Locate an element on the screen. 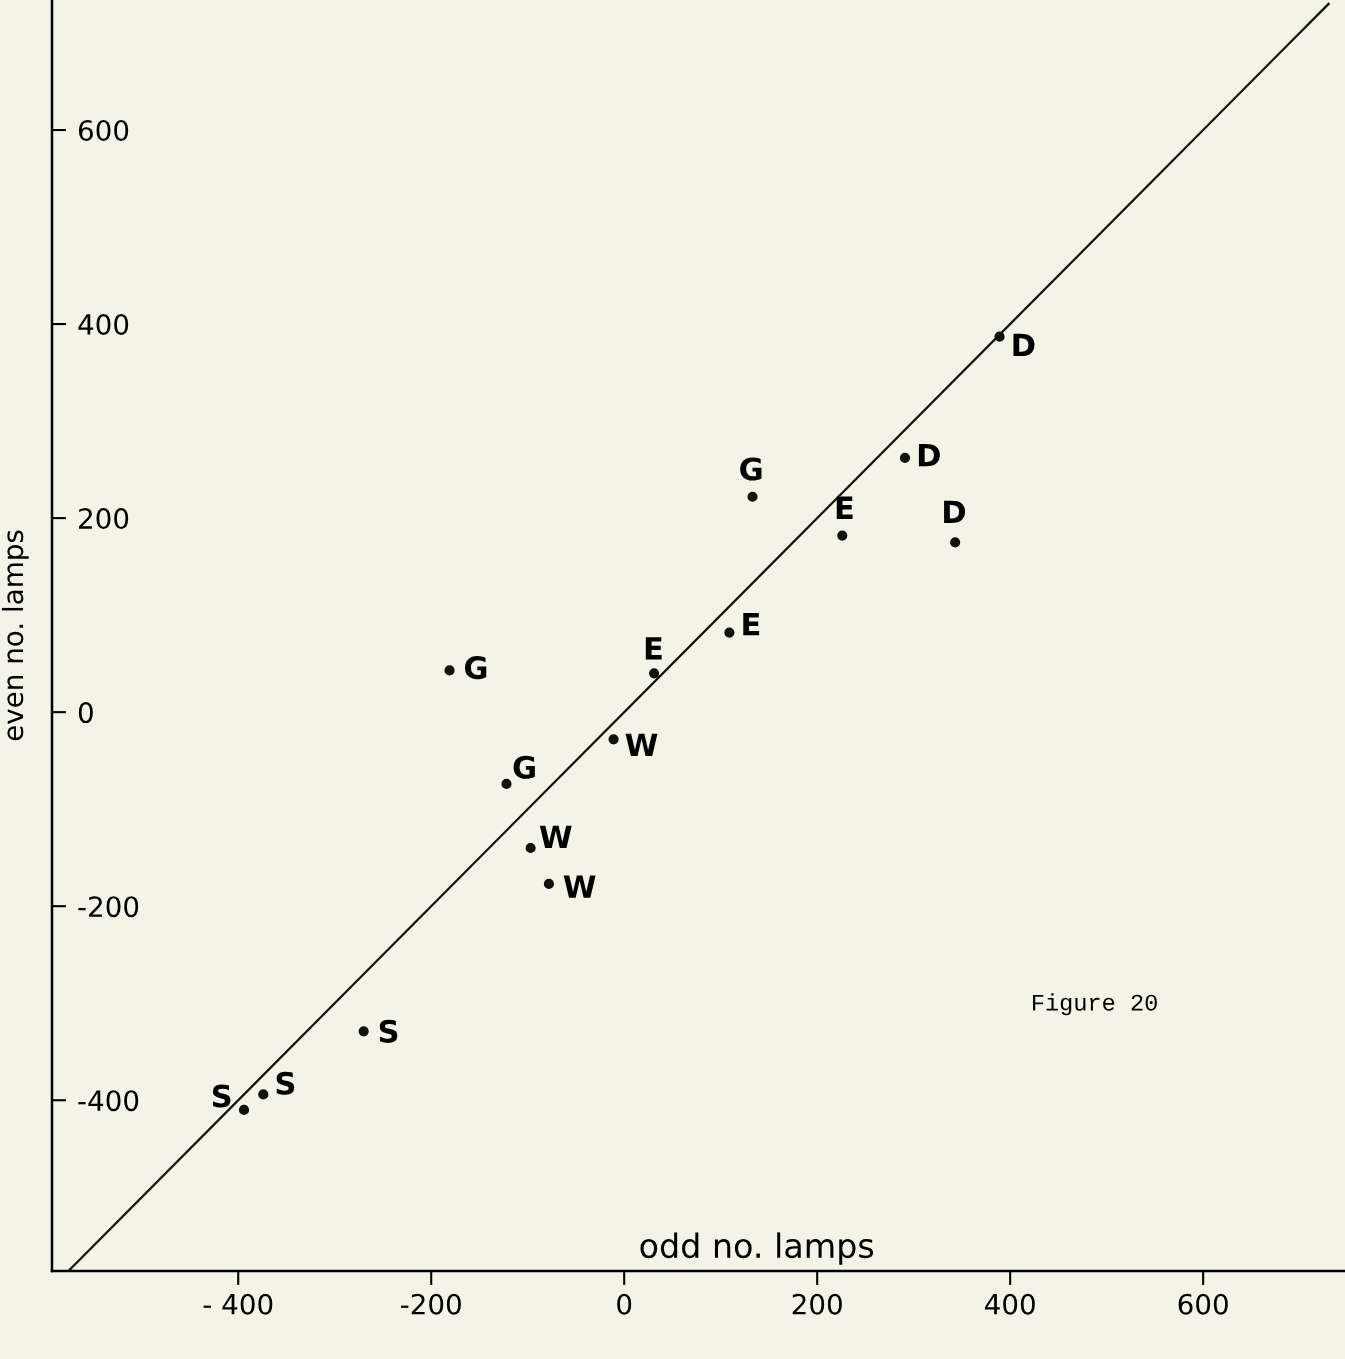 Image resolution: width=1345 pixels, height=1359 pixels. y-tick-label: -200 is located at coordinates (108, 907).